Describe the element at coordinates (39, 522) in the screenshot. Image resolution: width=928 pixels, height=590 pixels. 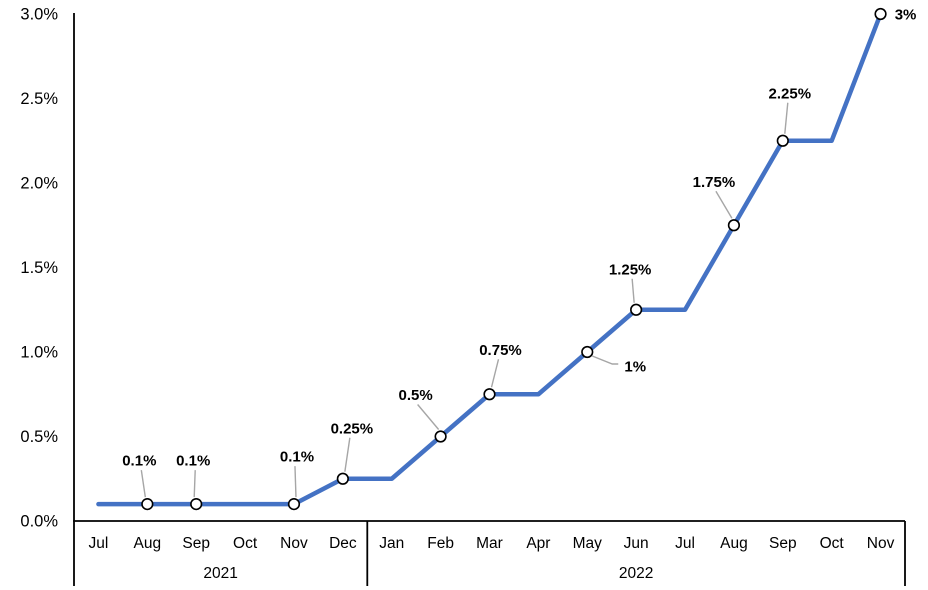
I see `y-axis-tick-label: 0.0%` at that location.